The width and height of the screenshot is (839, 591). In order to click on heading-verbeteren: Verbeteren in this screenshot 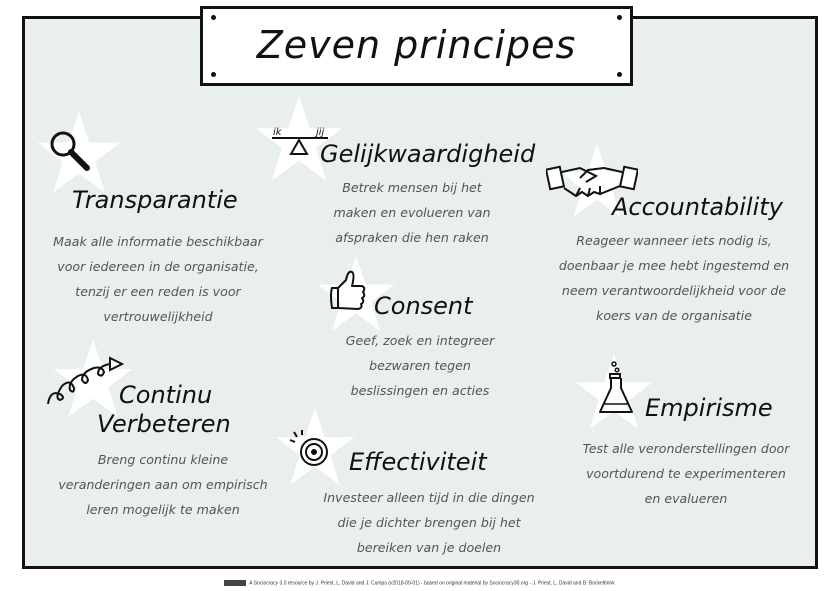, I will do `click(164, 424)`.